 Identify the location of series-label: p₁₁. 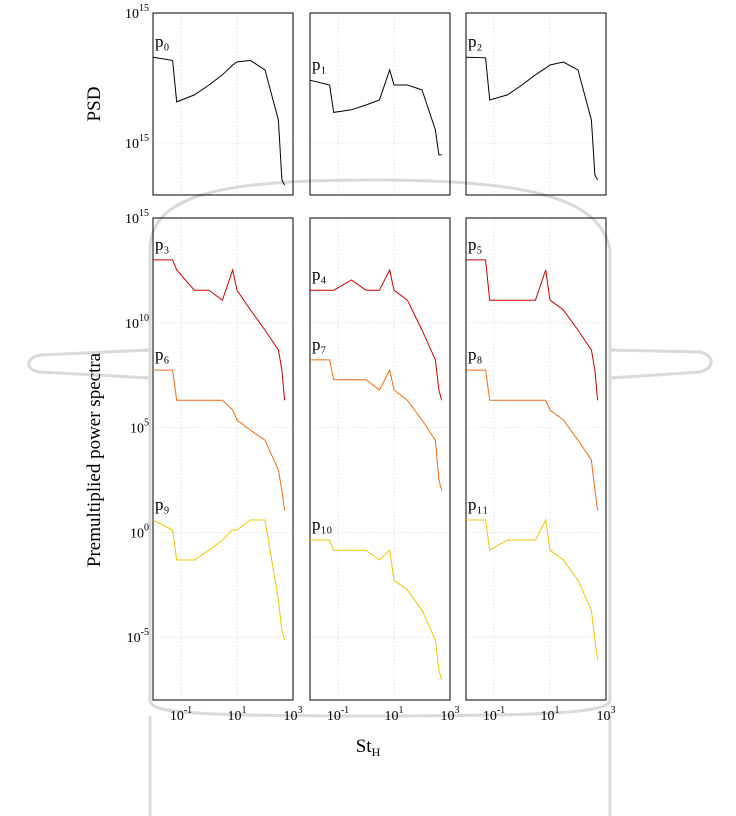
(478, 504).